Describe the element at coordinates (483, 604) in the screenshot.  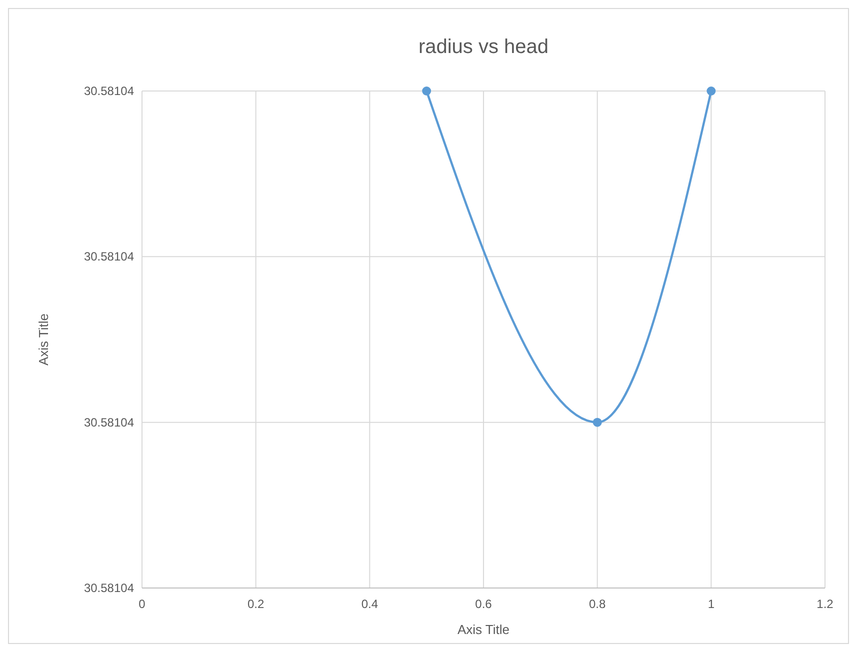
I see `x-tick-label: 0.6` at that location.